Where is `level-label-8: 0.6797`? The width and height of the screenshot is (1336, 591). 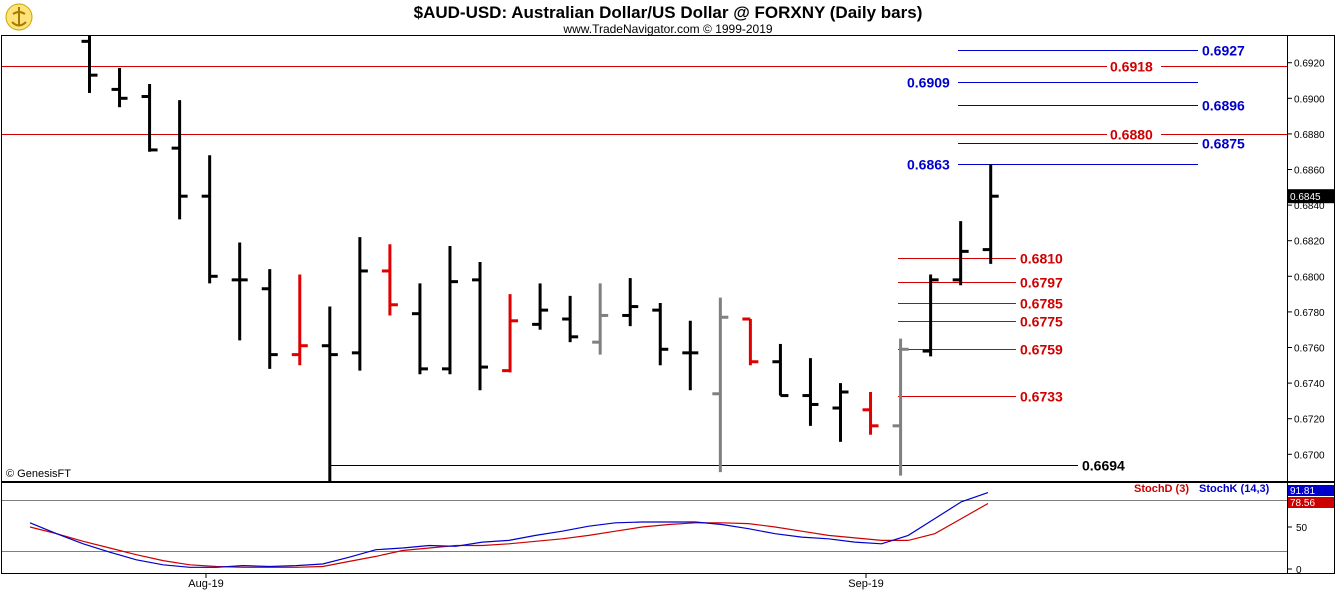
level-label-8: 0.6797 is located at coordinates (1041, 283).